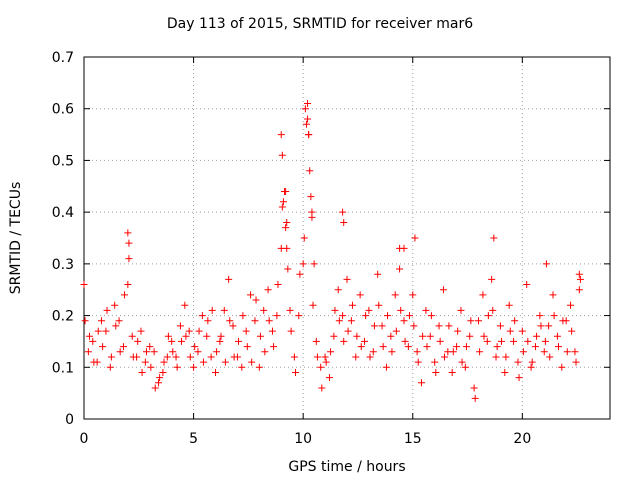  I want to click on y-tick-label: 0.3, so click(63, 265).